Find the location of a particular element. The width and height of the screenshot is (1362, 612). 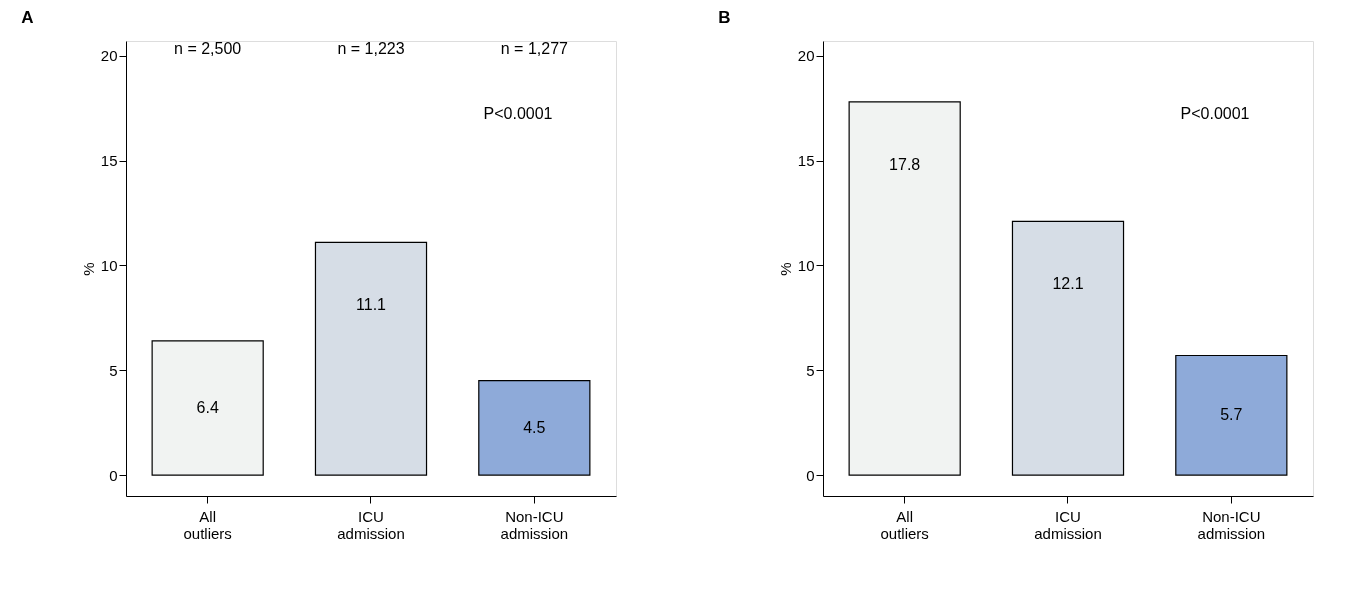

annotation: n = 1,223 is located at coordinates (371, 48).